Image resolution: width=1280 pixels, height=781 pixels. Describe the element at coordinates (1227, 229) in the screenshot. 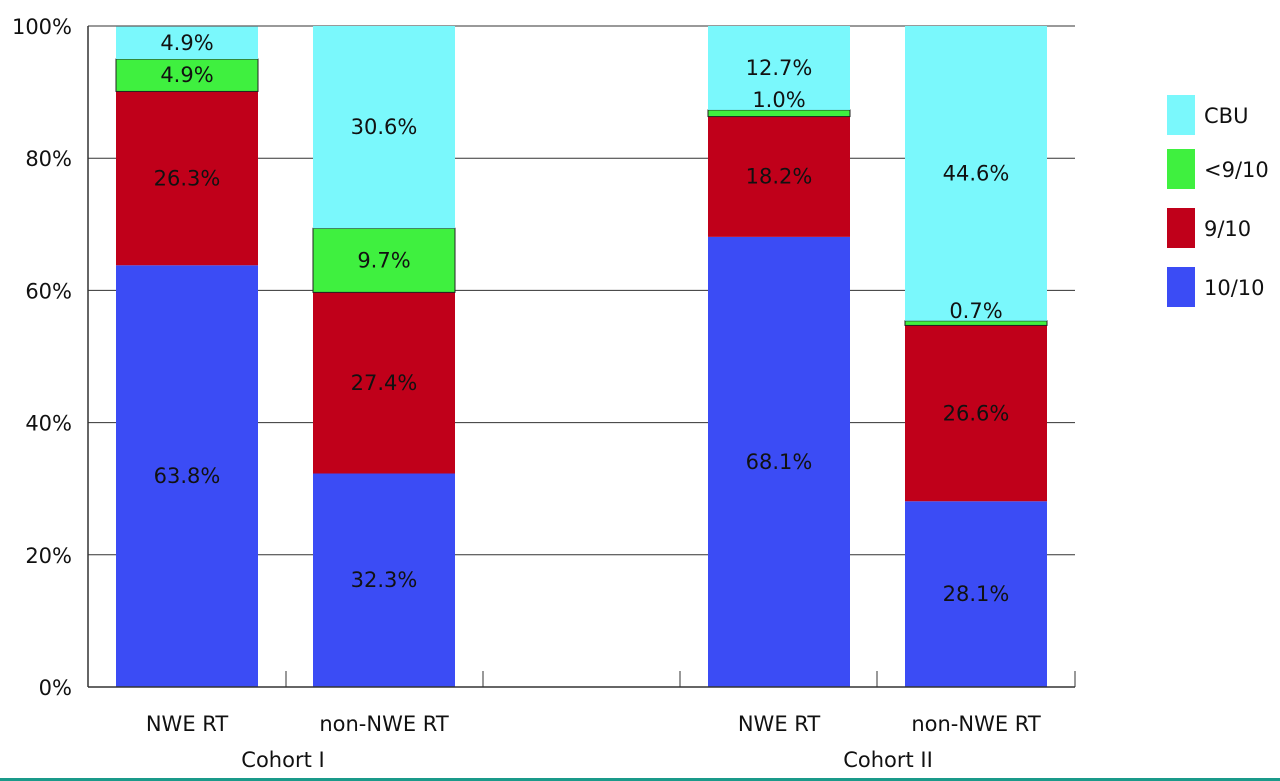

I see `legend-label: 9/10` at that location.